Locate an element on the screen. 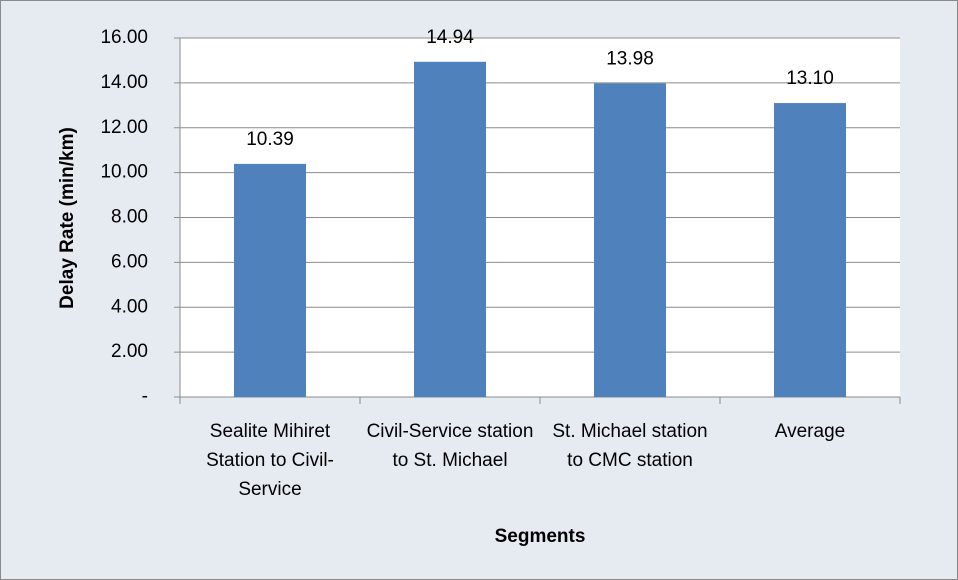 This screenshot has height=580, width=958. y-tick-label: - is located at coordinates (145, 396).